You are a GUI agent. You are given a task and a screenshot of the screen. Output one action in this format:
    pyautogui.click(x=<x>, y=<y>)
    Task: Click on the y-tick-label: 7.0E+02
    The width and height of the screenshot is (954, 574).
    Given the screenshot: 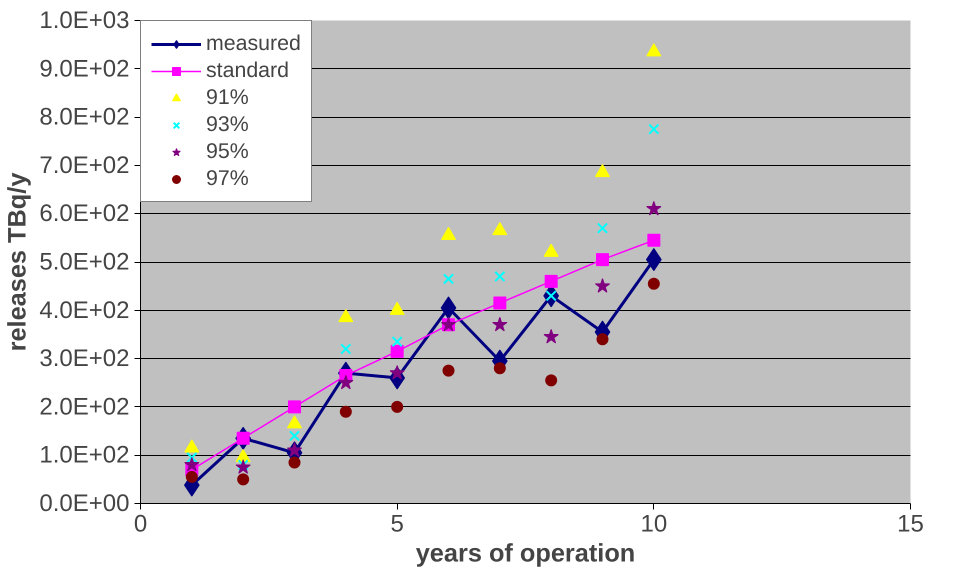 What is the action you would take?
    pyautogui.click(x=84, y=165)
    